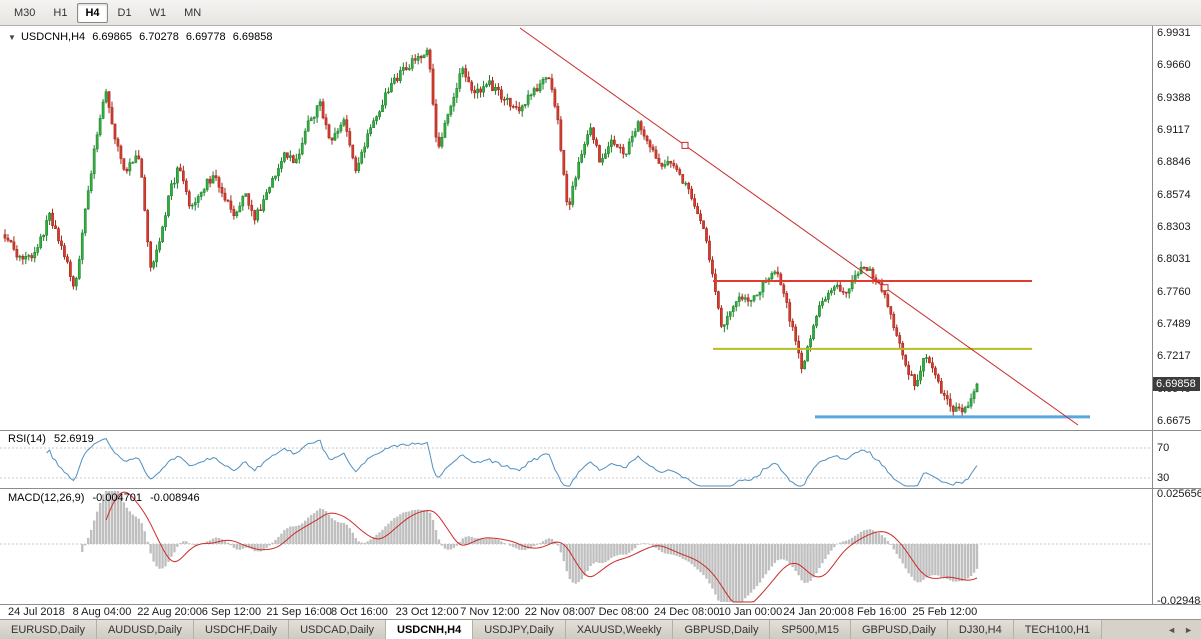 The image size is (1201, 639). What do you see at coordinates (1174, 291) in the screenshot?
I see `price-axis-label: 6.7760` at bounding box center [1174, 291].